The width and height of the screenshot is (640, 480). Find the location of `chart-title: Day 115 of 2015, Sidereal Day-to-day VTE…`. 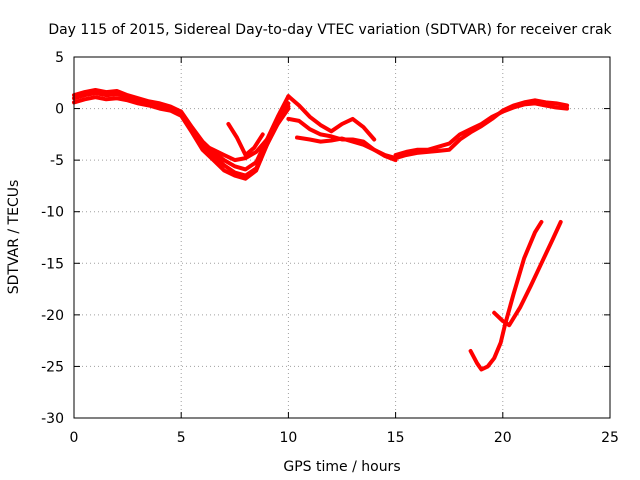

chart-title: Day 115 of 2015, Sidereal Day-to-day VTE… is located at coordinates (330, 30).